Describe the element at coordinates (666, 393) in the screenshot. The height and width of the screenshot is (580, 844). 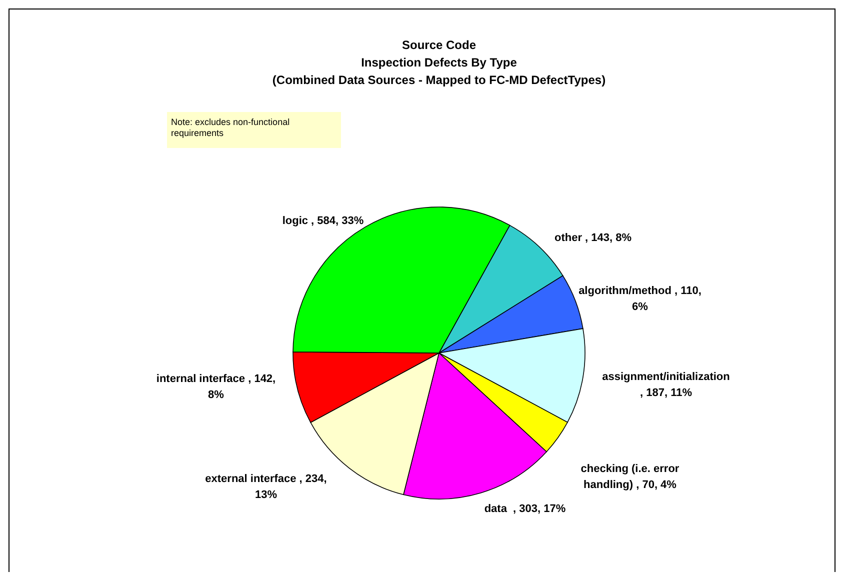
I see `data-label: , 187, 11%` at that location.